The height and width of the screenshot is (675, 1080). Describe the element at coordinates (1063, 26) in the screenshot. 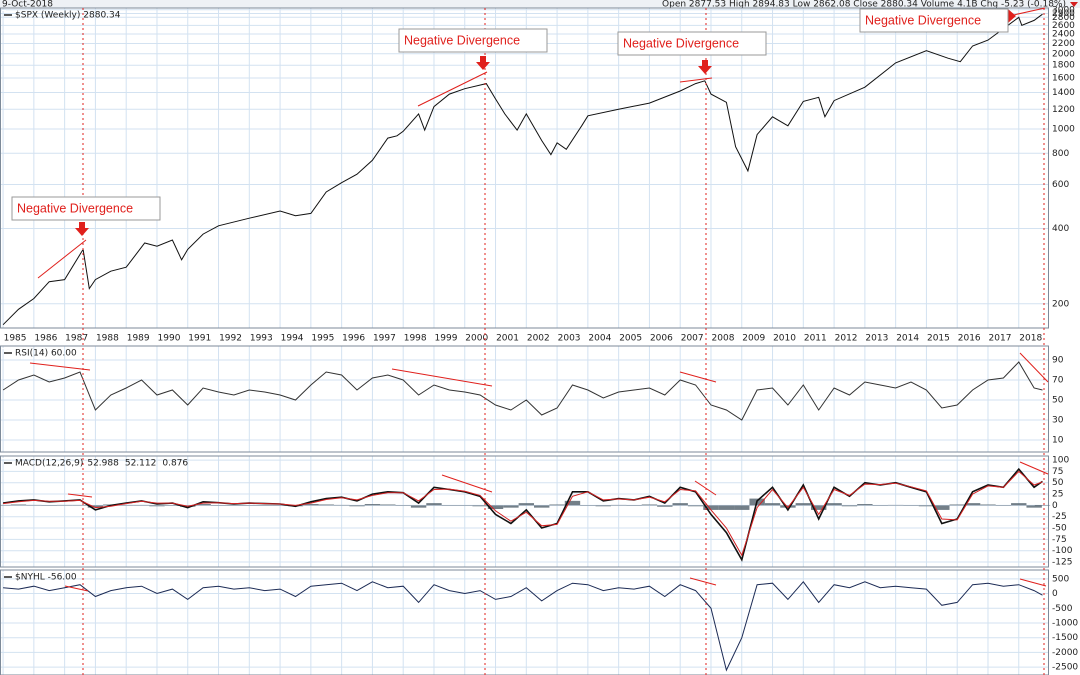

I see `y-tick-label: 2600` at that location.